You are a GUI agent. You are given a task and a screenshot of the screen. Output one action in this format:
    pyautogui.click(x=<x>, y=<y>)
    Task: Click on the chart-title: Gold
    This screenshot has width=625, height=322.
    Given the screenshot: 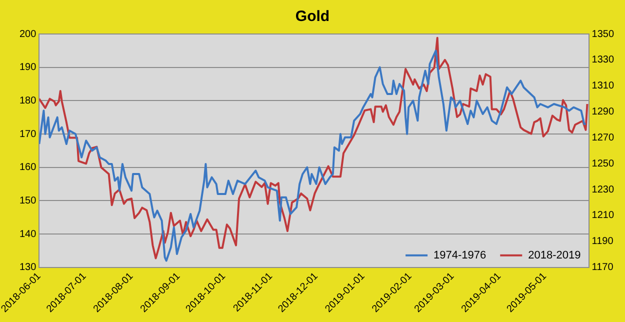 What is the action you would take?
    pyautogui.click(x=312, y=17)
    